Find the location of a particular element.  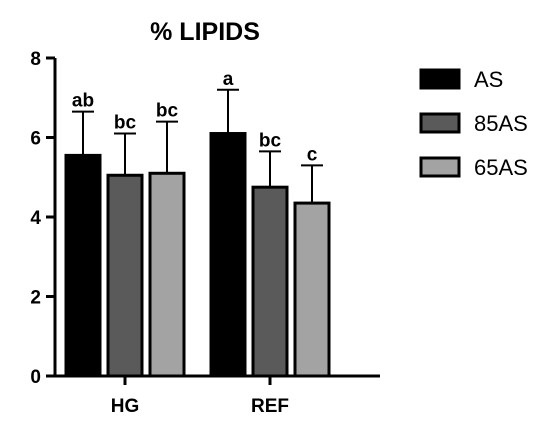

legend-label: 65AS is located at coordinates (501, 167).